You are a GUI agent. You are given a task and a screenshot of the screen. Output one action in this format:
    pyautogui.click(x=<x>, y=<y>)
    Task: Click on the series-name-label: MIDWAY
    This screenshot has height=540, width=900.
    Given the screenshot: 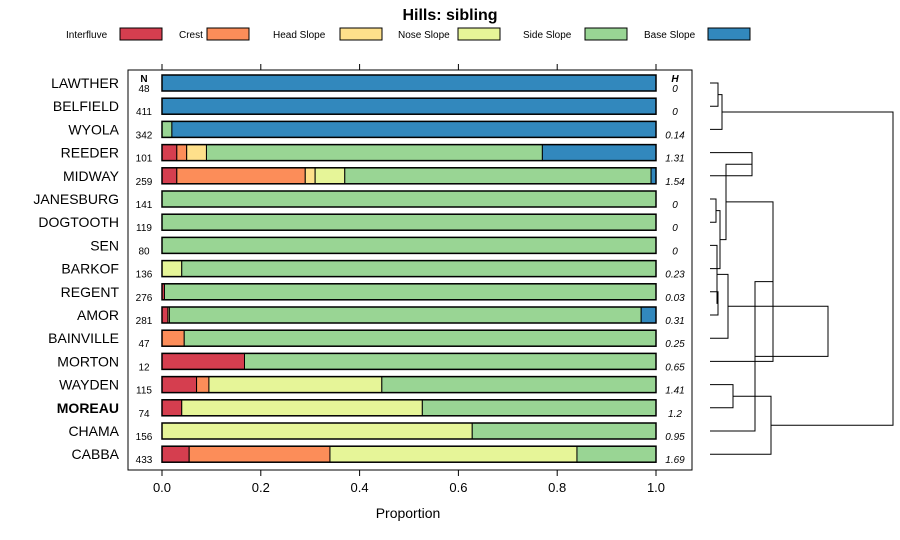 What is the action you would take?
    pyautogui.click(x=91, y=176)
    